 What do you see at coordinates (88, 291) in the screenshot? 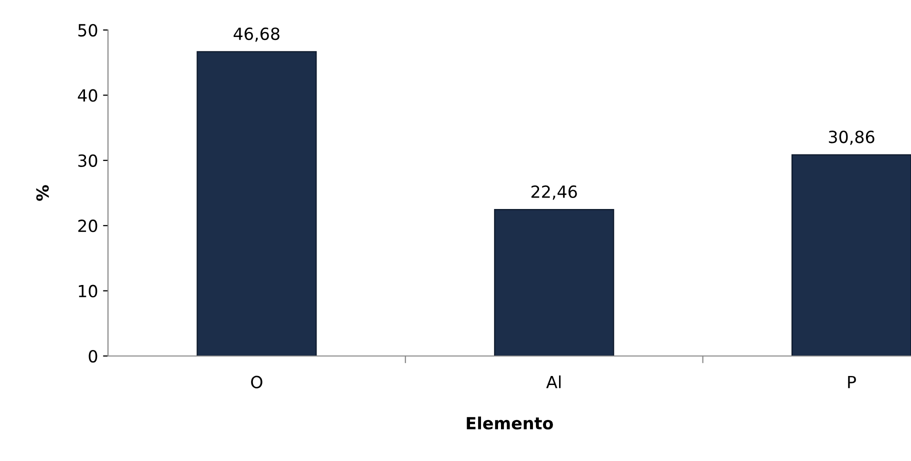
I see `y-tick-label: 10` at bounding box center [88, 291].